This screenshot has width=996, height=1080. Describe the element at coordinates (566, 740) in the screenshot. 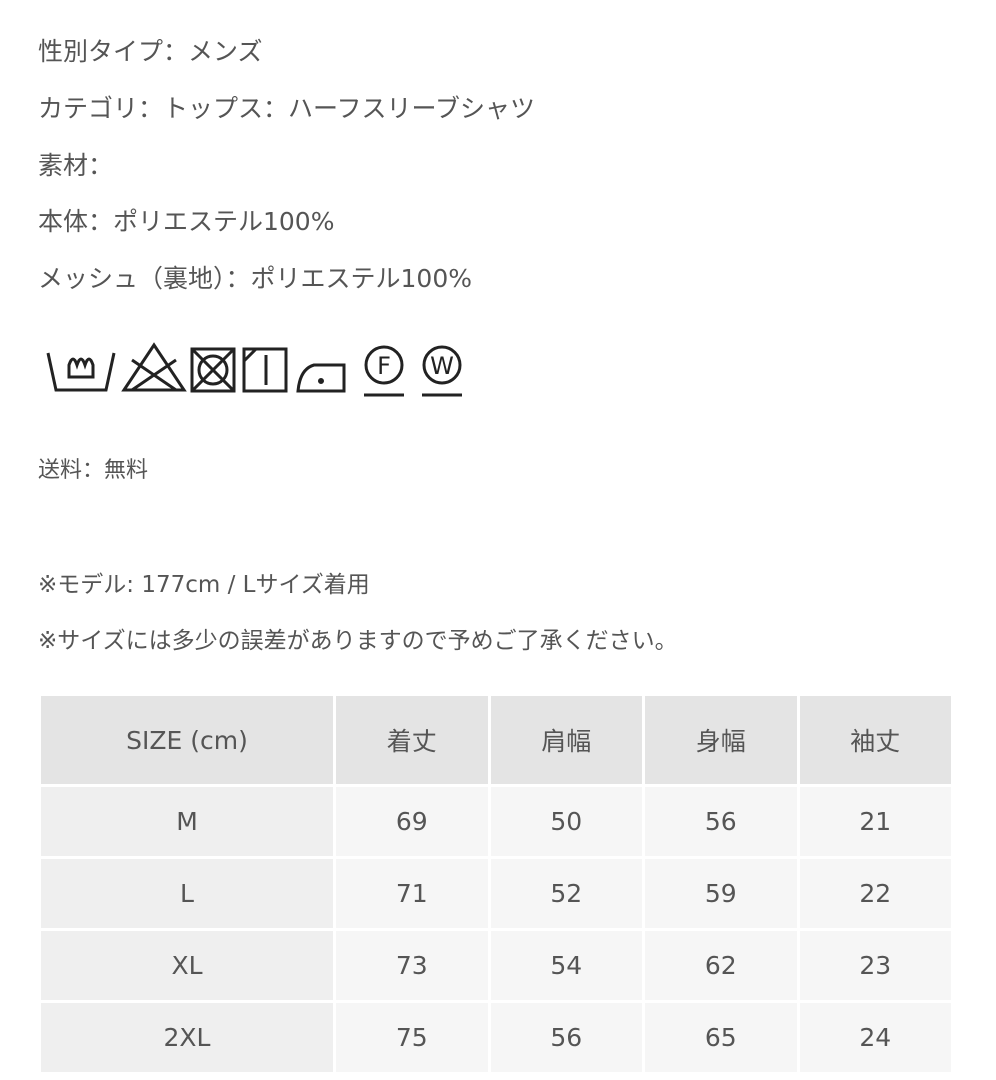

I see `header-cell: 肩幅` at that location.